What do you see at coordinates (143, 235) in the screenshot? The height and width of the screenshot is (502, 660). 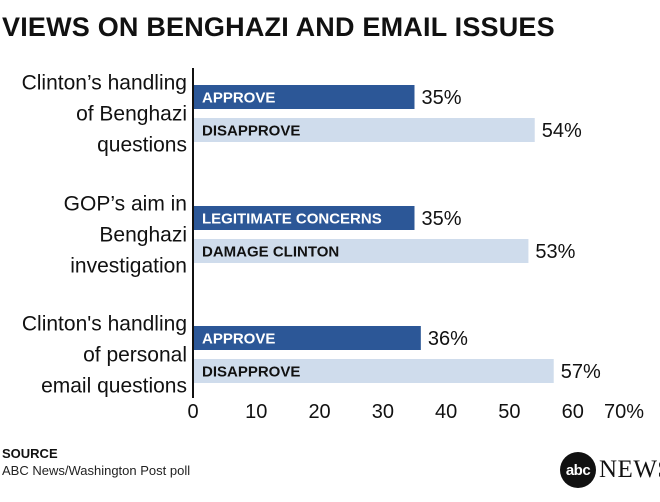 I see `category-label: Benghazi` at bounding box center [143, 235].